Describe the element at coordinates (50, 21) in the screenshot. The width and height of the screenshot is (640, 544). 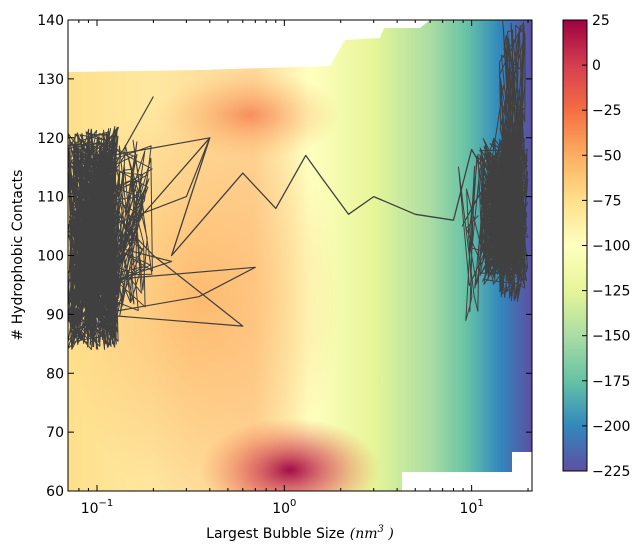
I see `y-tick-label: 140` at that location.